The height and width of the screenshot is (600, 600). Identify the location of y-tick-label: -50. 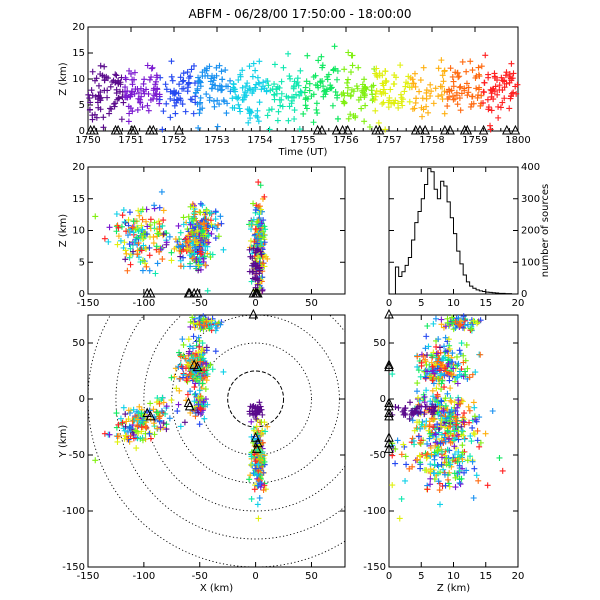
(378, 455).